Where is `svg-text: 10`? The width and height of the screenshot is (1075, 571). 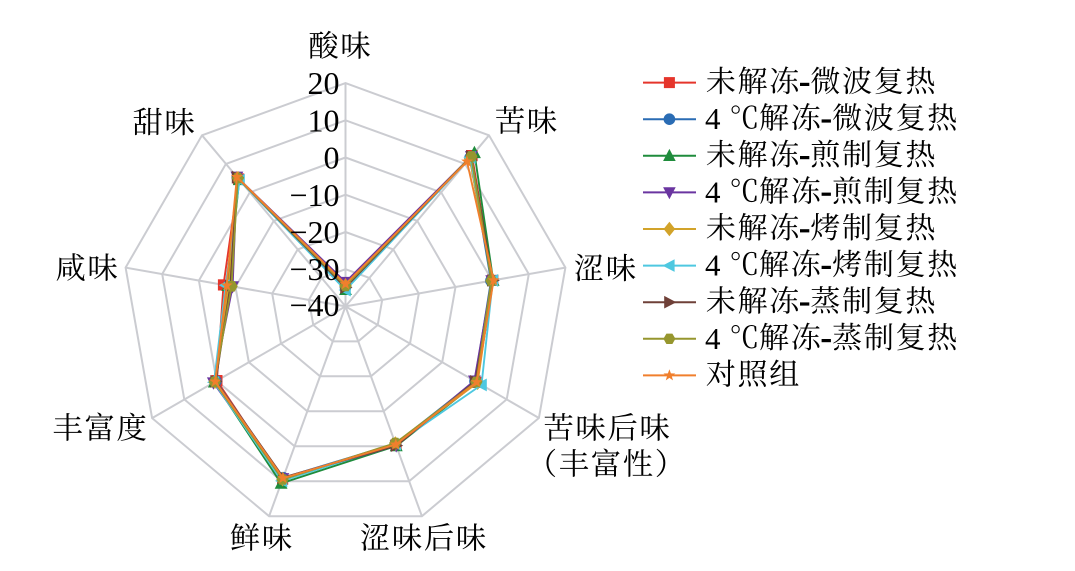
svg-text: 10 is located at coordinates (324, 120).